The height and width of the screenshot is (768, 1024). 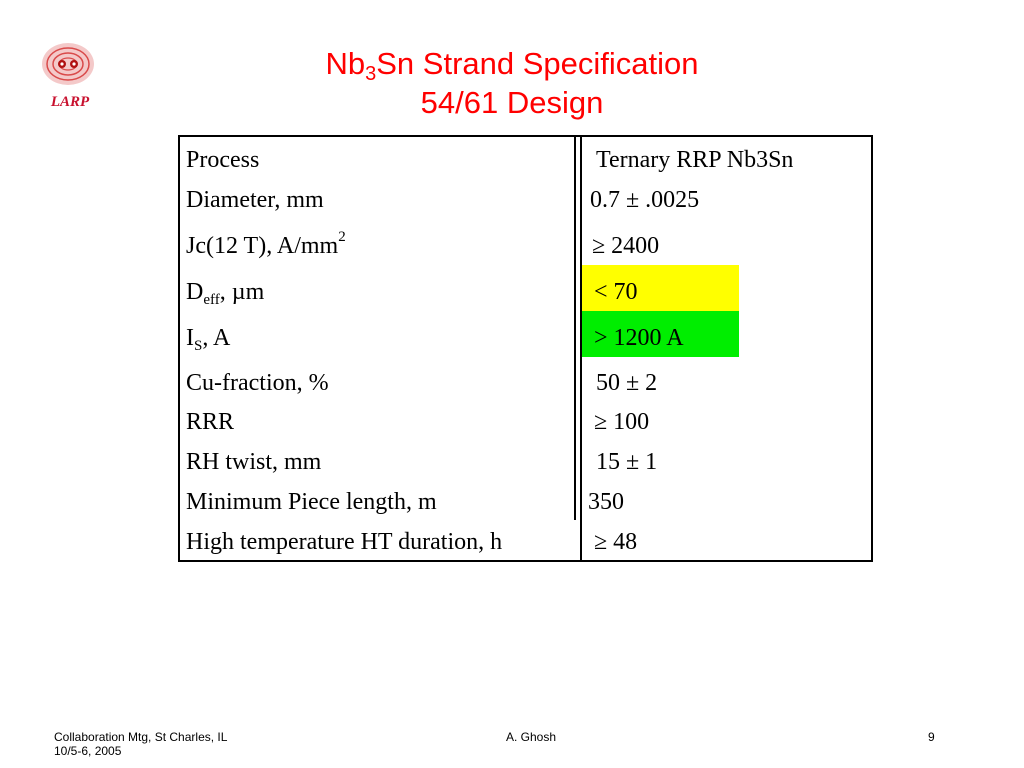 I want to click on table-row: Diameter, mm 0.7 ± .0025, so click(x=525, y=203).